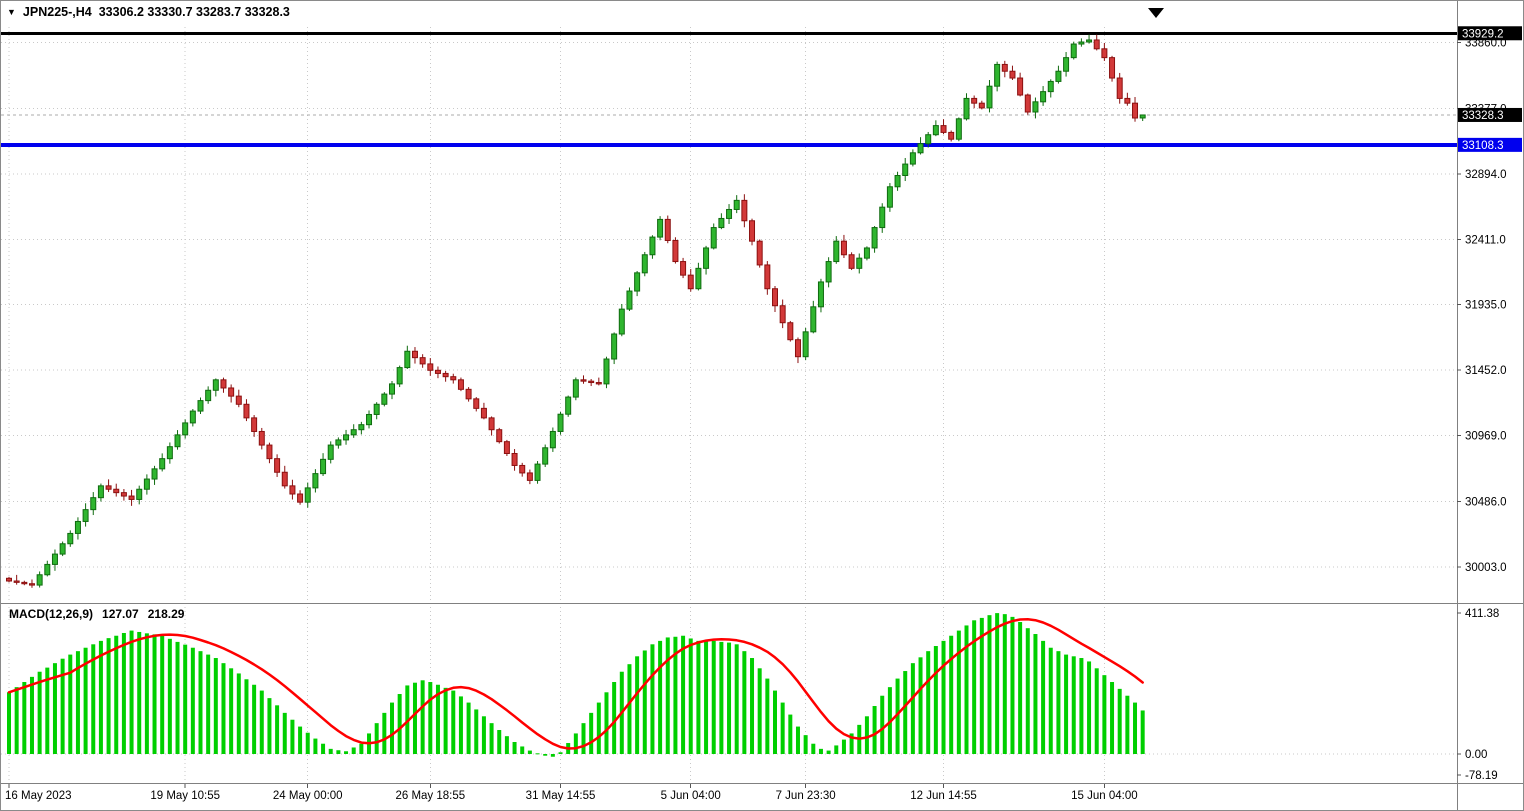 The height and width of the screenshot is (811, 1524). I want to click on macd-pane, so click(576, 685).